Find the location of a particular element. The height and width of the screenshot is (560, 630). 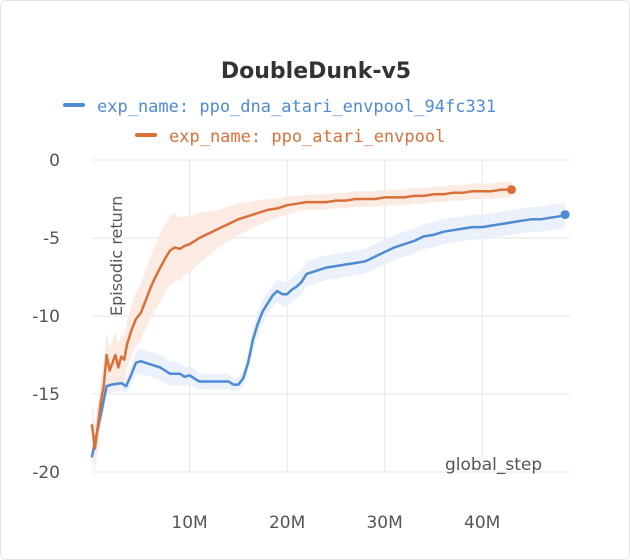

legend-label-ppo: exp_name: ppo_atari_envpool is located at coordinates (307, 137).